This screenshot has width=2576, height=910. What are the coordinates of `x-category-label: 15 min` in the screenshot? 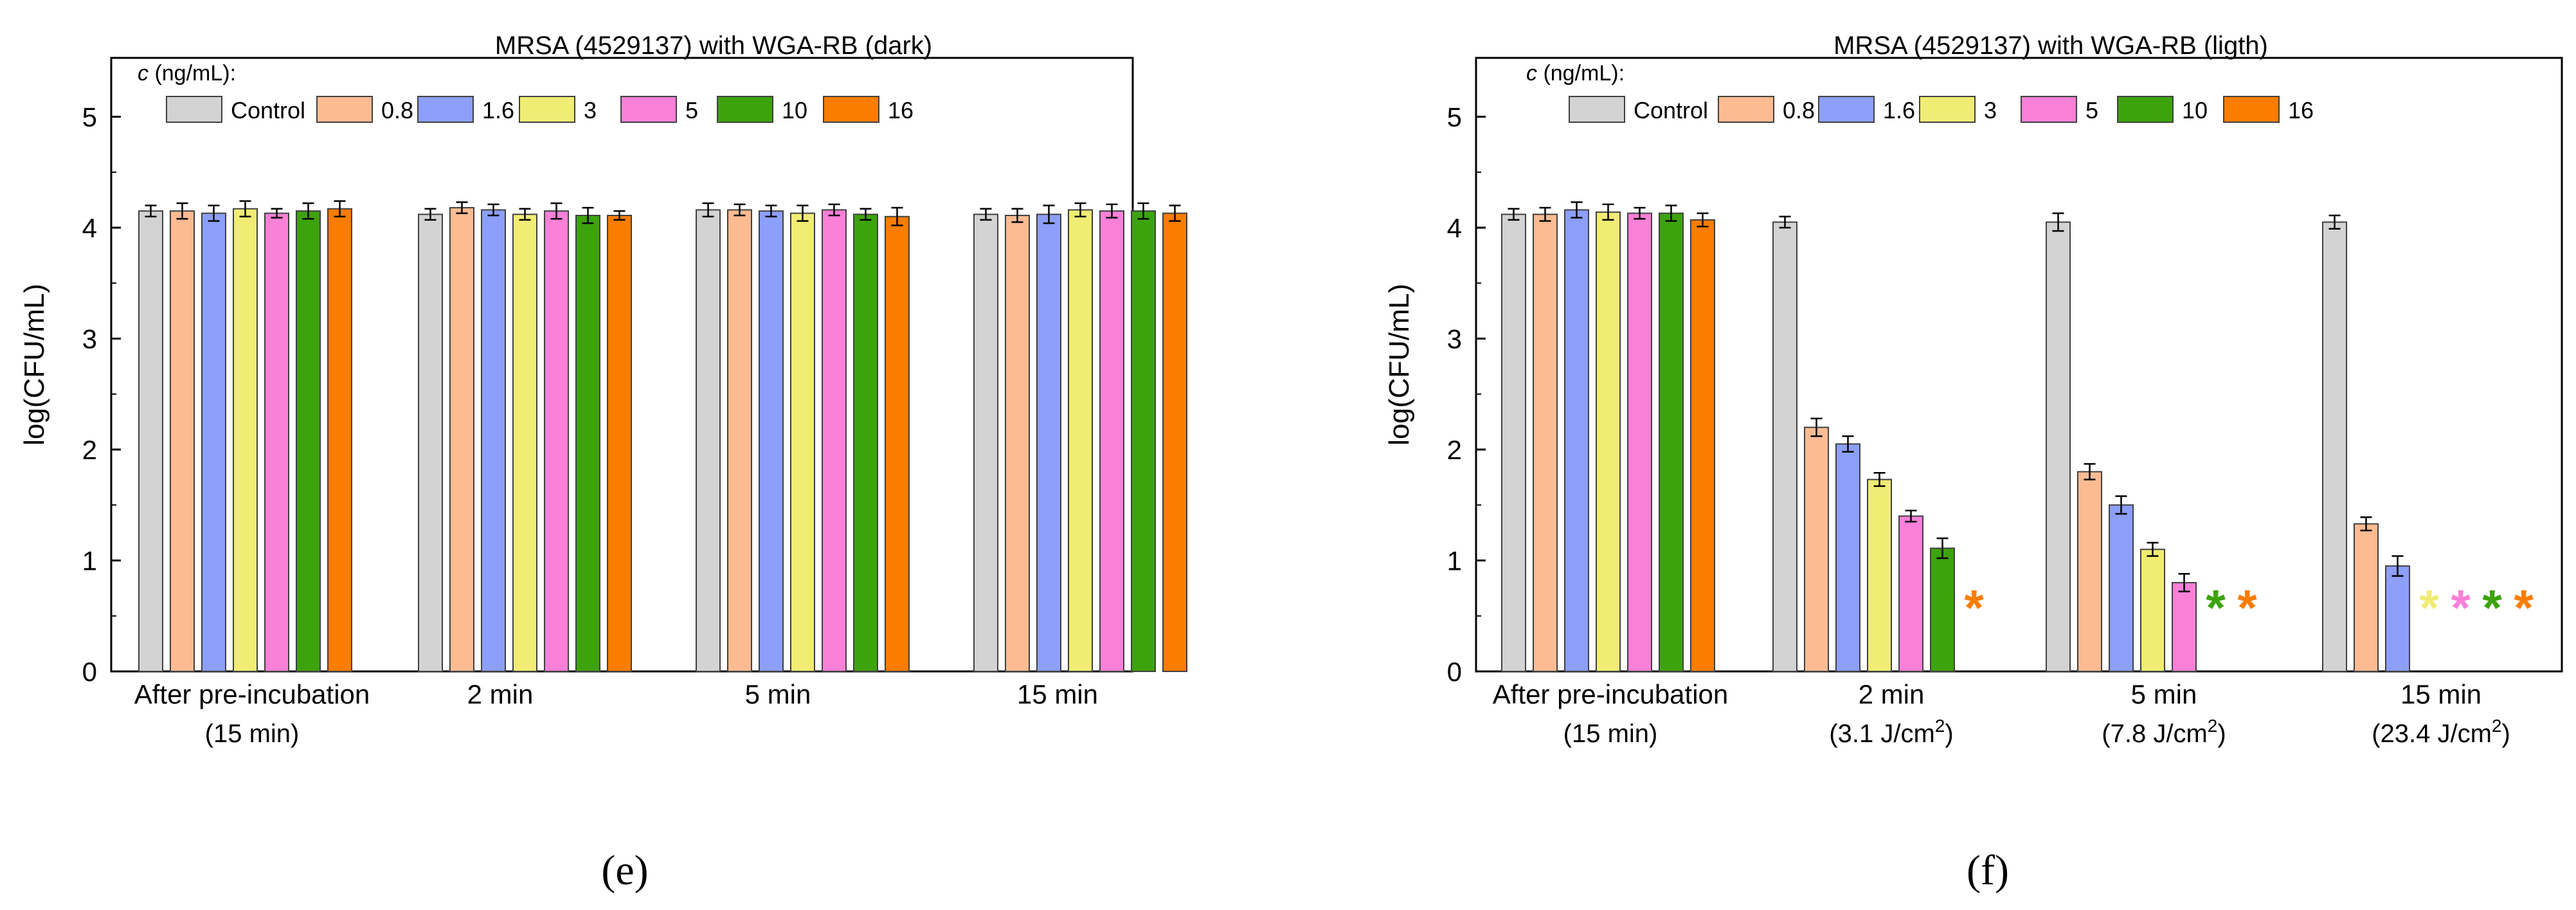 It's located at (2440, 694).